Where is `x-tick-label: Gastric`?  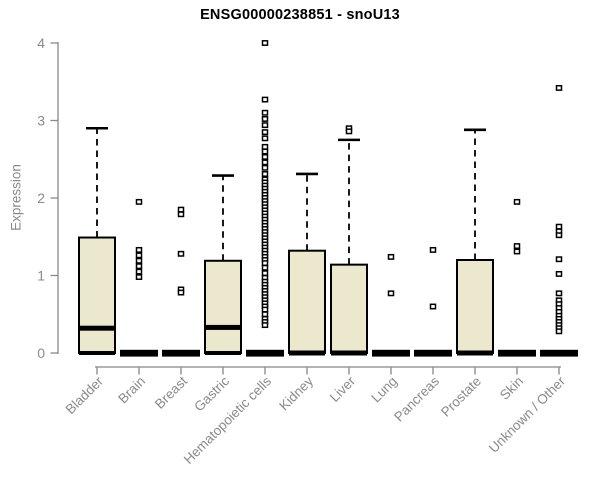 x-tick-label: Gastric is located at coordinates (211, 393).